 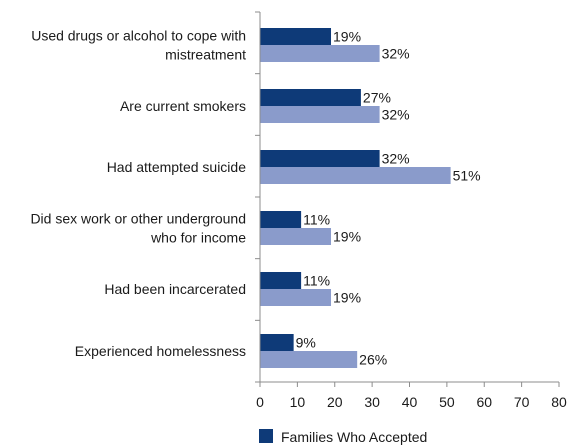 I want to click on x-tick-label-0: 0, so click(x=260, y=402).